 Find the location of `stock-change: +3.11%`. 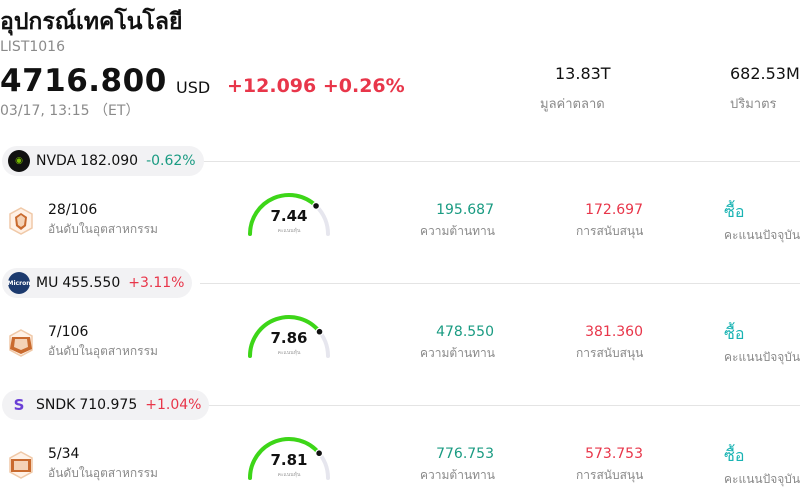

stock-change: +3.11% is located at coordinates (156, 283).